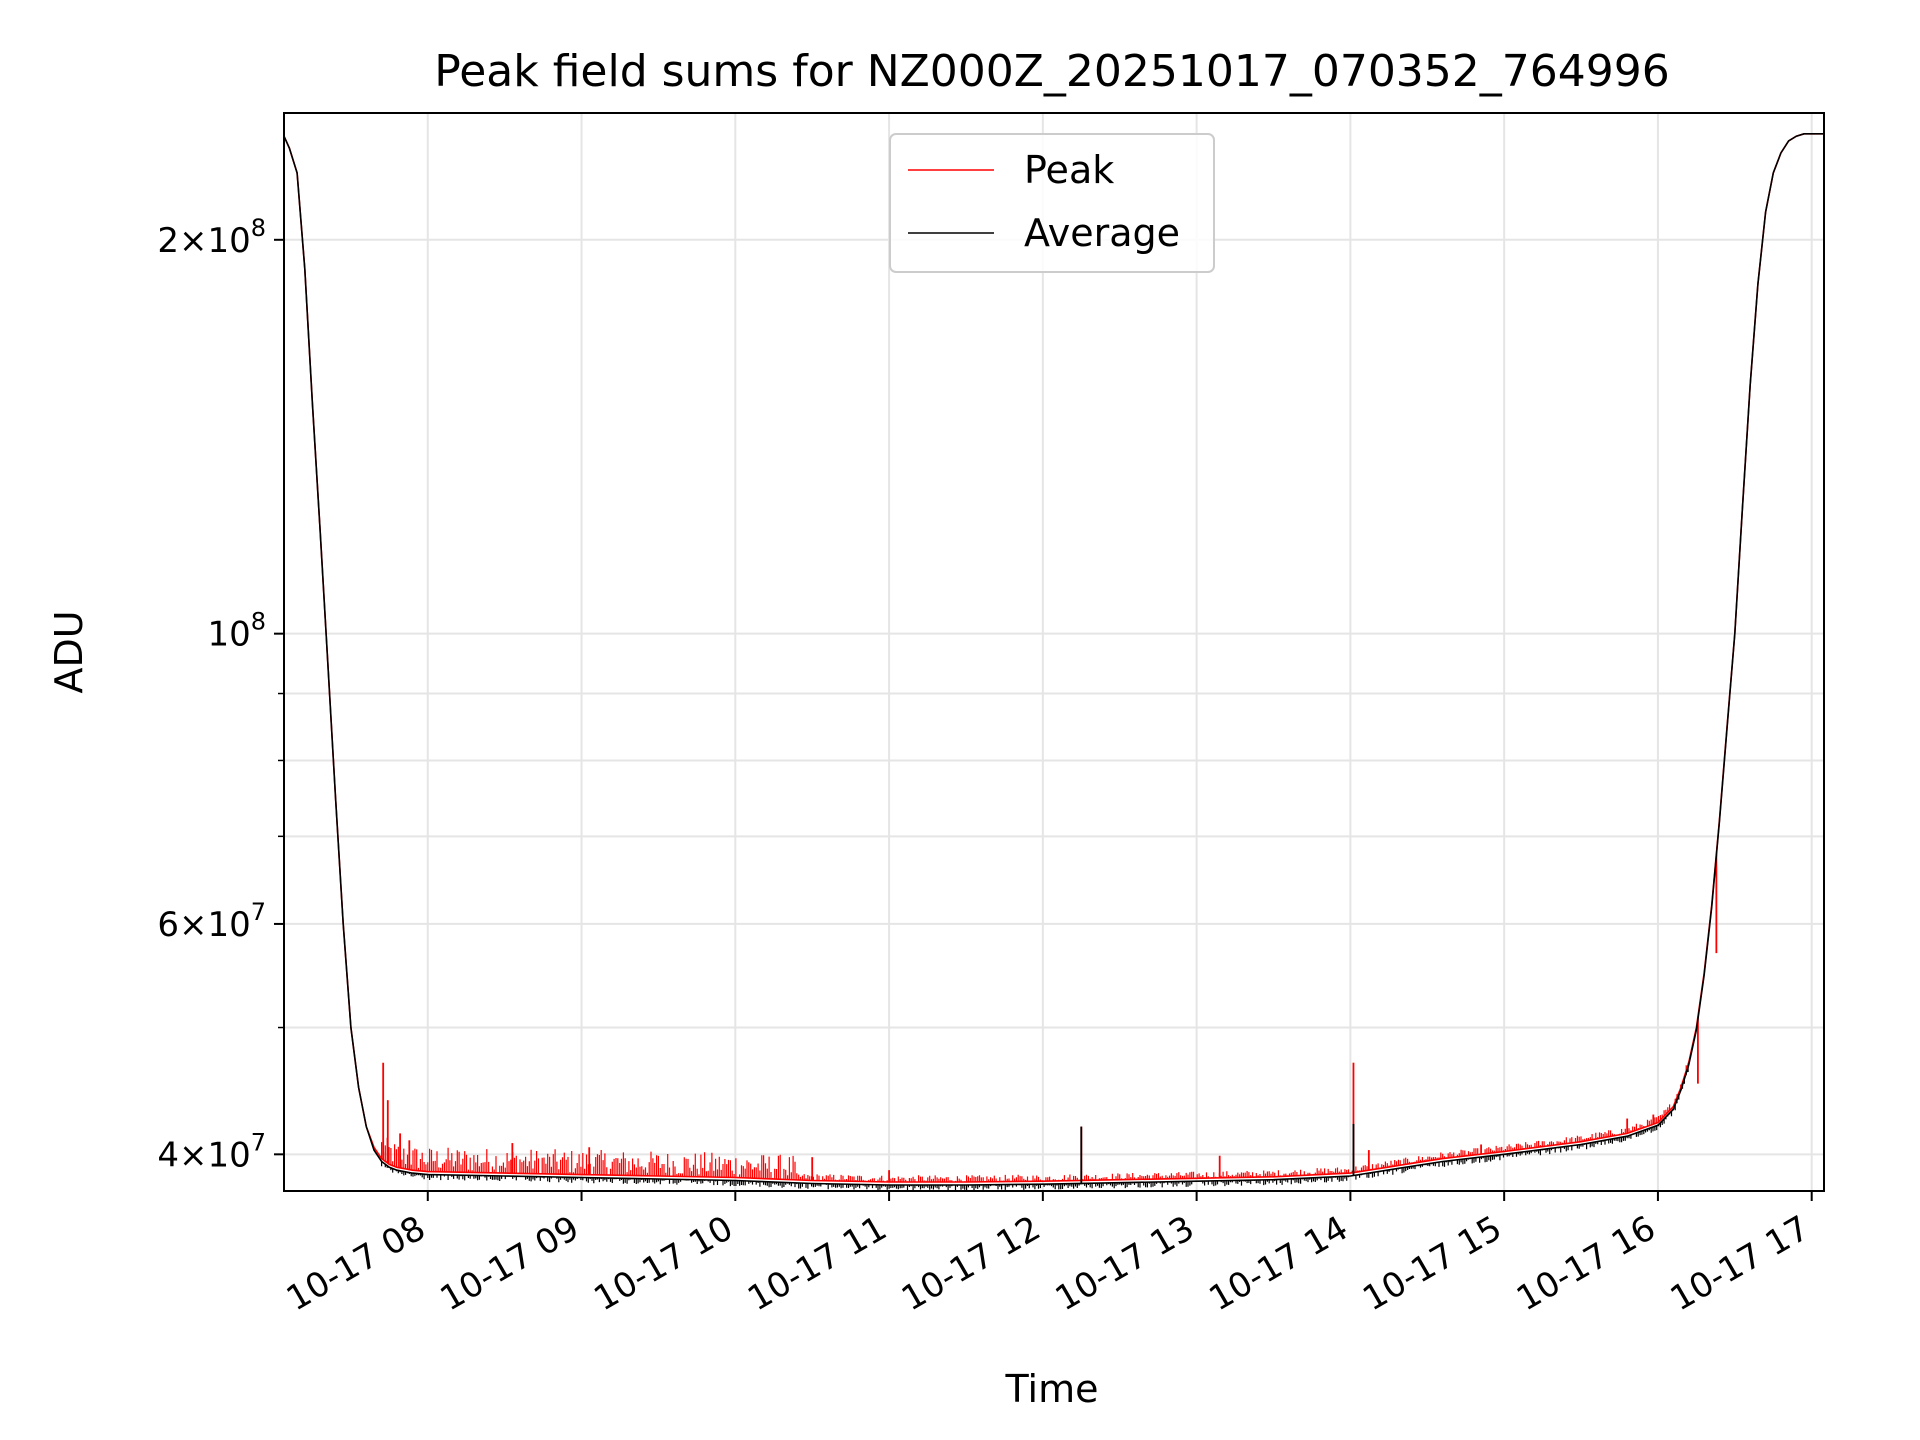  I want to click on y-axis-label: ADU, so click(69, 651).